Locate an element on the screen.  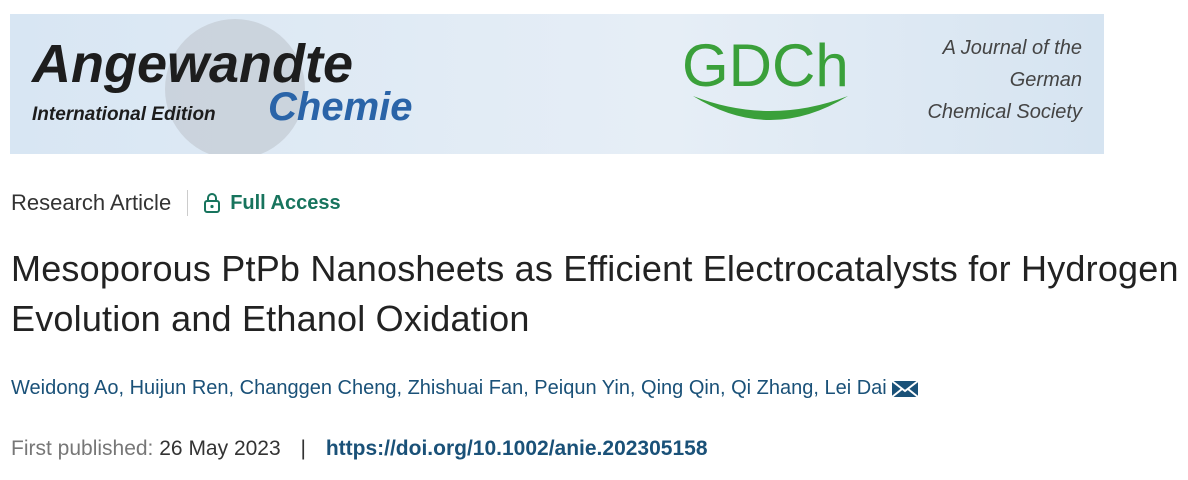
society-logo: GDCh is located at coordinates (765, 65).